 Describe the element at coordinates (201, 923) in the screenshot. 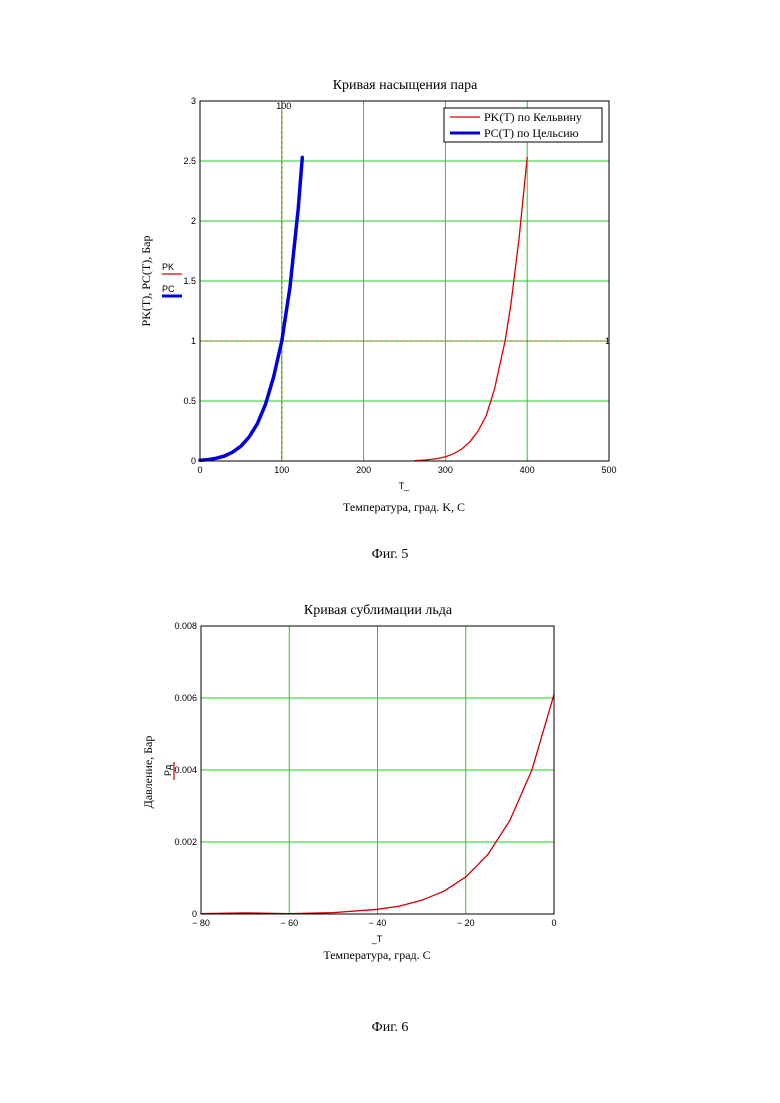

I see `x-tick-label: − 80` at that location.